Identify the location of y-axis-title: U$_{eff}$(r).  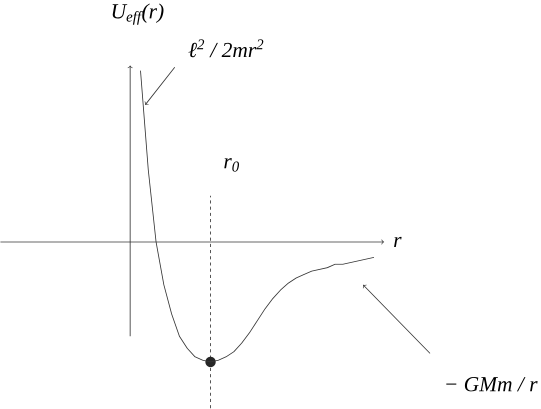
(138, 14).